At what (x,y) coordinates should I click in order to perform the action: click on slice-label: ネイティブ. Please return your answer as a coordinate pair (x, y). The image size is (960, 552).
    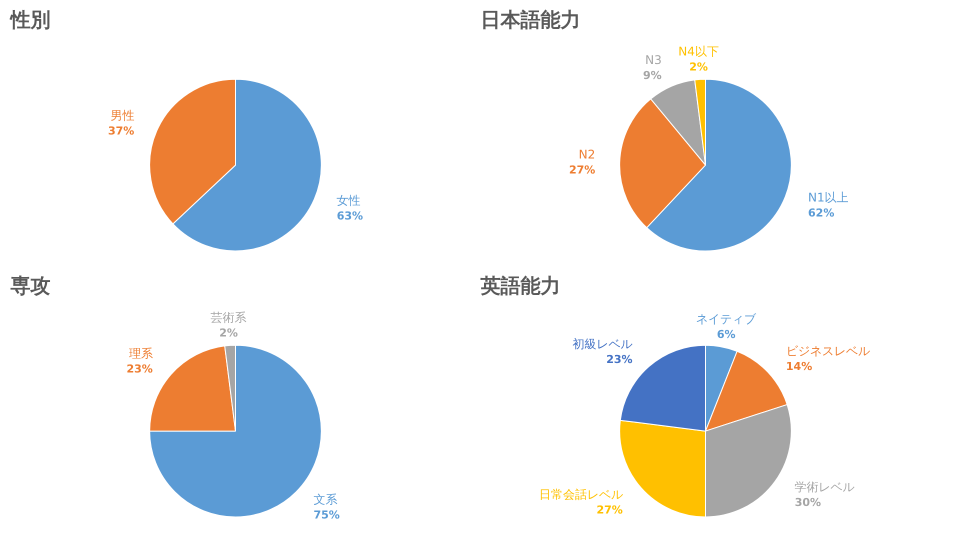
    Looking at the image, I should click on (727, 319).